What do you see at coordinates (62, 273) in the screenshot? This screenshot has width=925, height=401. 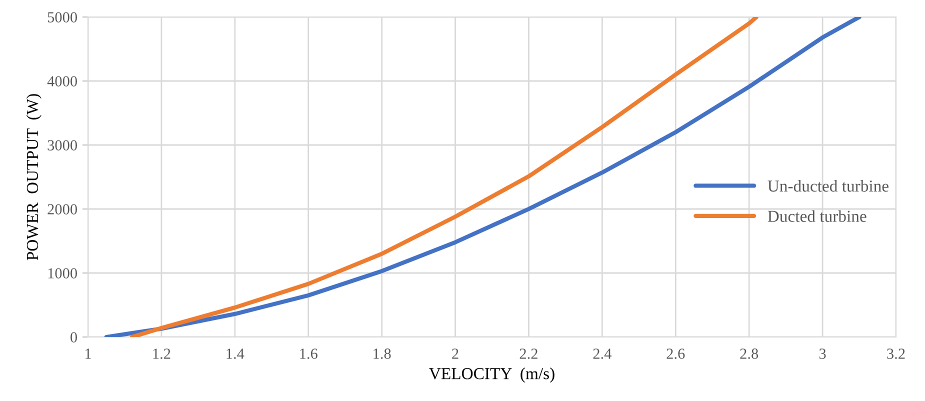 I see `y-tick-label: 1000` at bounding box center [62, 273].